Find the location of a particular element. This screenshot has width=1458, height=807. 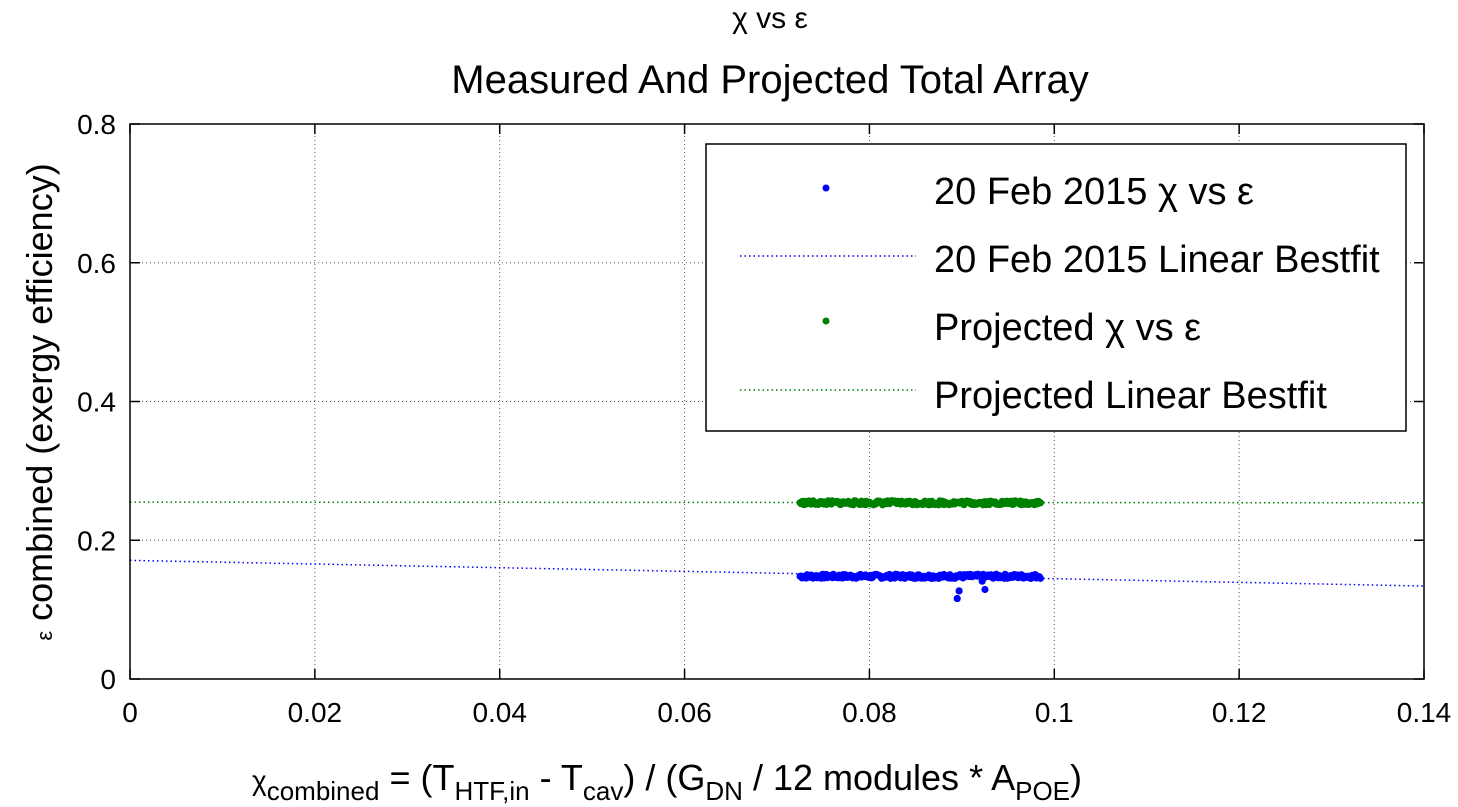

y-tick-label: 0.2 is located at coordinates (96, 540).